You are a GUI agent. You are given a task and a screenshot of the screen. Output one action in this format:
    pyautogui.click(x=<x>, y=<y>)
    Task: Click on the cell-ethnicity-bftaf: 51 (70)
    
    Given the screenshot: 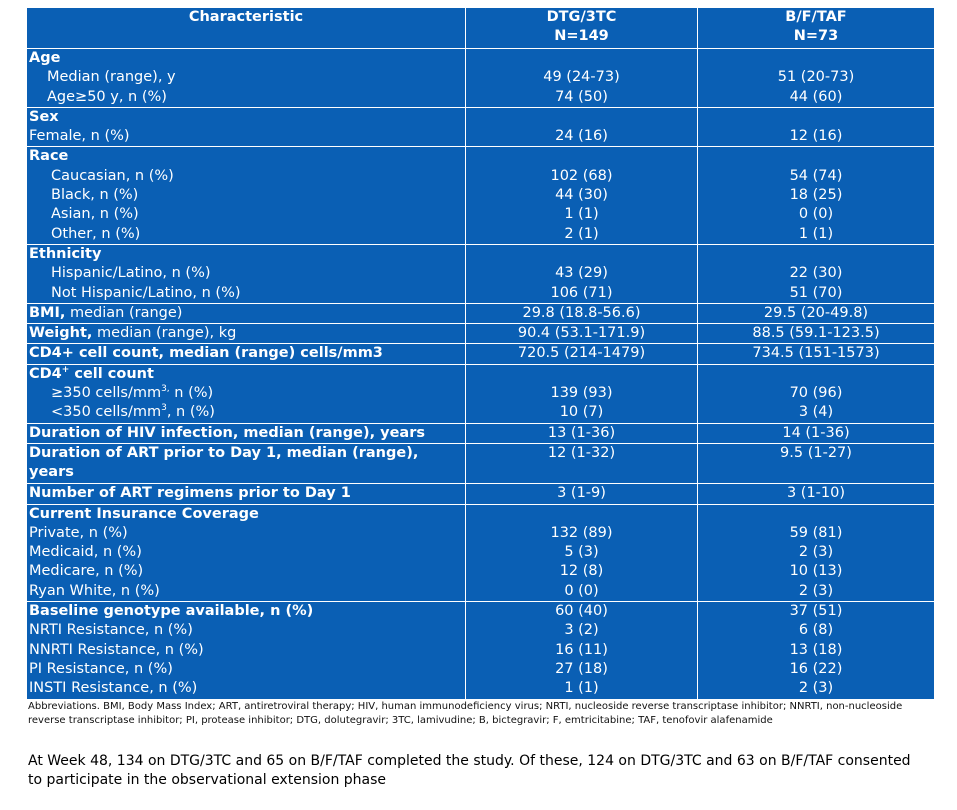 What is the action you would take?
    pyautogui.click(x=816, y=292)
    